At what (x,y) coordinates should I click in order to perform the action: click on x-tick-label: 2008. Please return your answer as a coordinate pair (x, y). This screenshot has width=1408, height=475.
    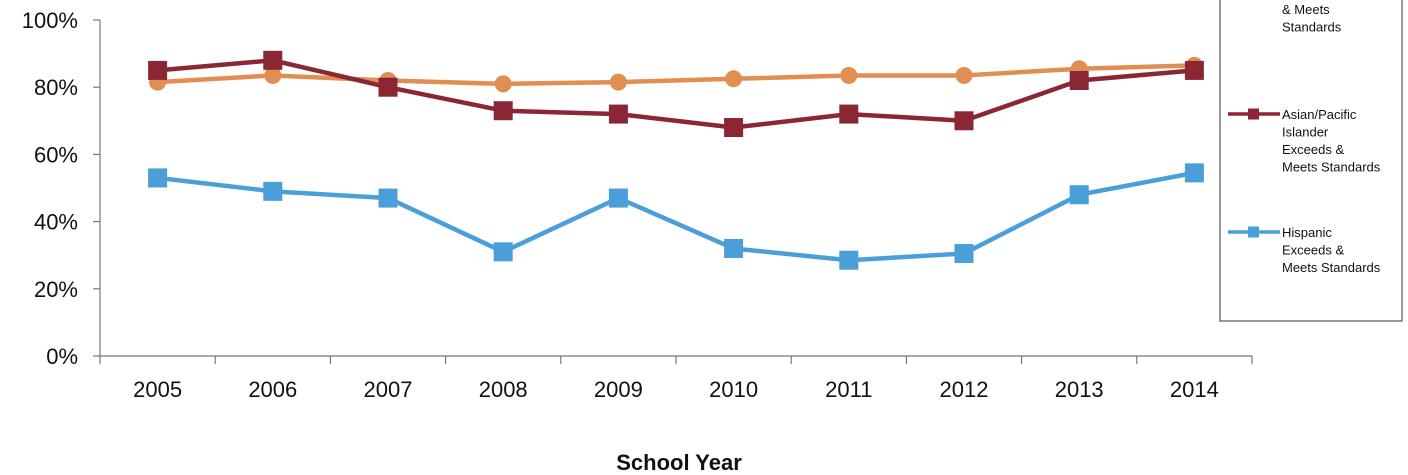
    Looking at the image, I should click on (503, 389).